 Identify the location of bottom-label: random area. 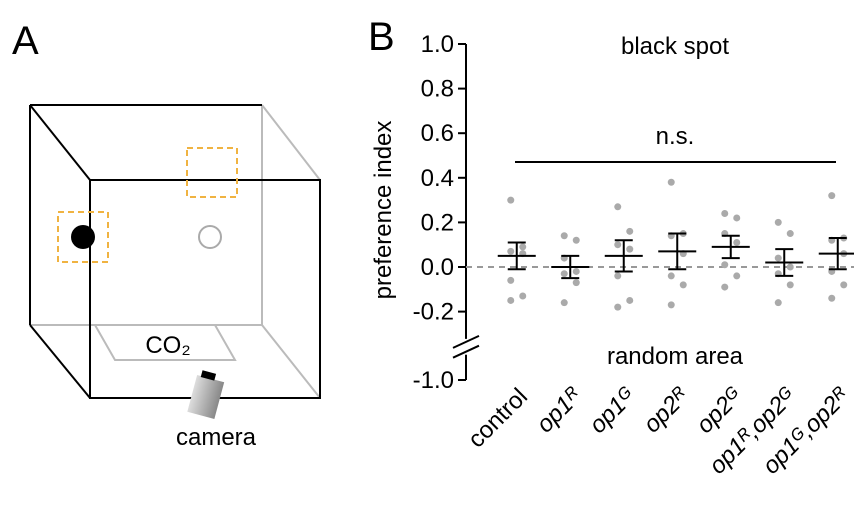
(675, 356).